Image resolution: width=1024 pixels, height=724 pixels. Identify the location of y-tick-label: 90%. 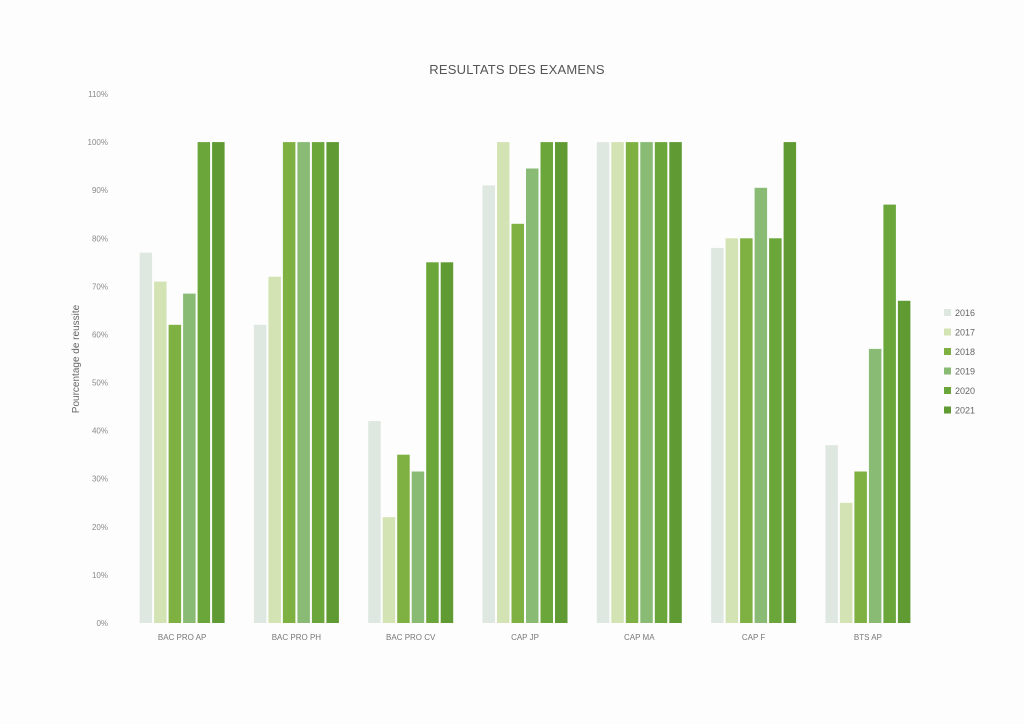
(100, 190).